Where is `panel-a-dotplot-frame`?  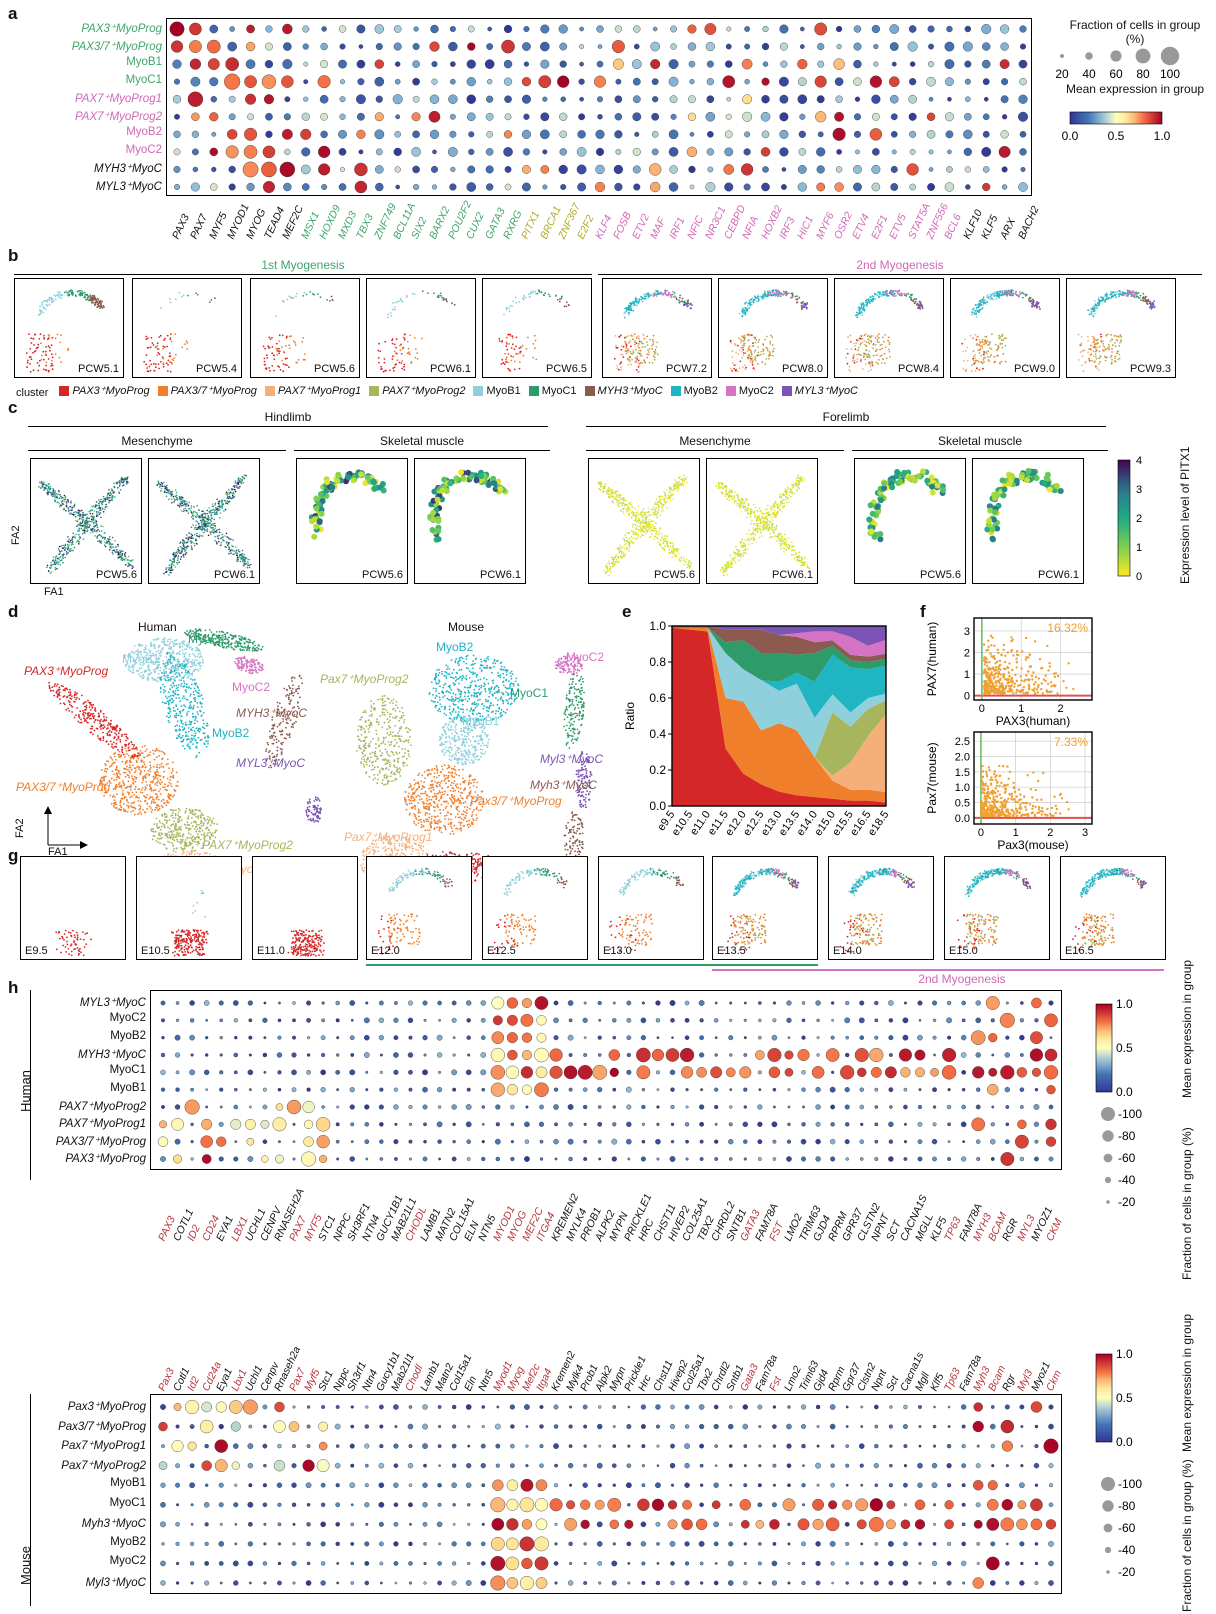
panel-a-dotplot-frame is located at coordinates (599, 107).